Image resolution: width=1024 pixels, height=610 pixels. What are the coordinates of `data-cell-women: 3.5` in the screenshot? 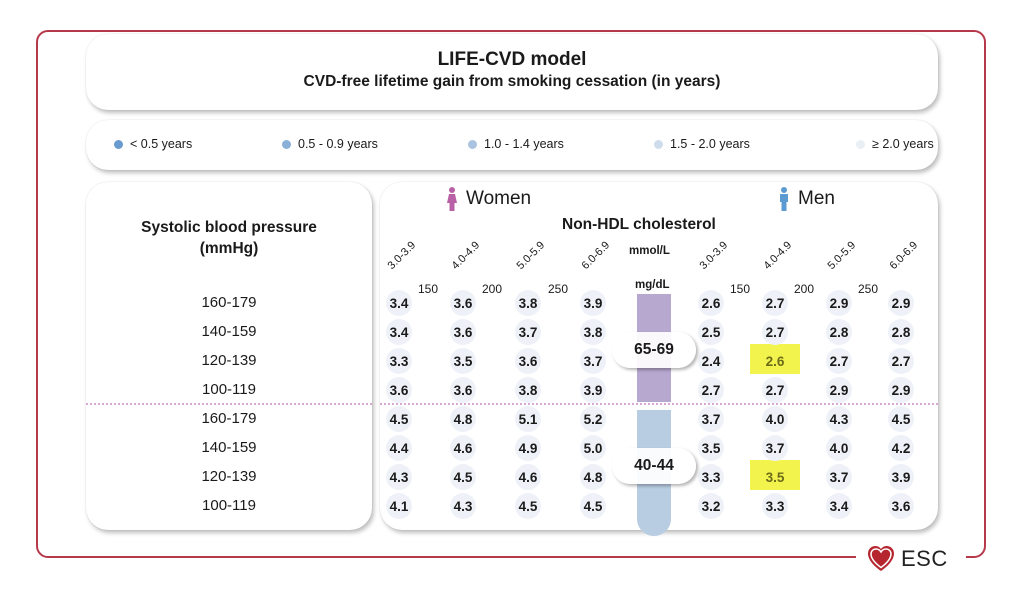 It's located at (463, 361).